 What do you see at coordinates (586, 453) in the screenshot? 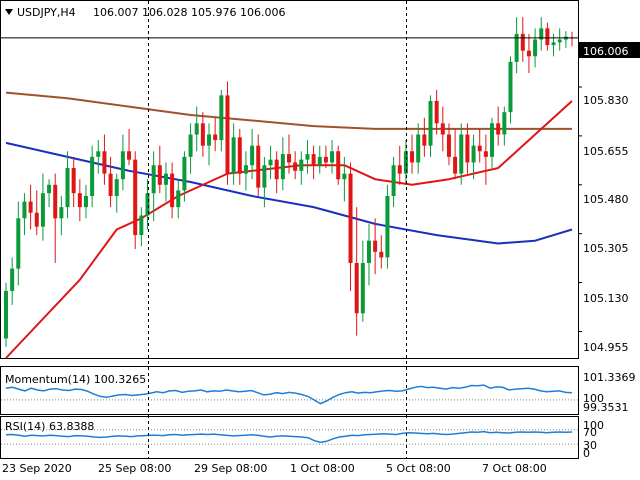
I see `rsi-tick: 0` at bounding box center [586, 453].